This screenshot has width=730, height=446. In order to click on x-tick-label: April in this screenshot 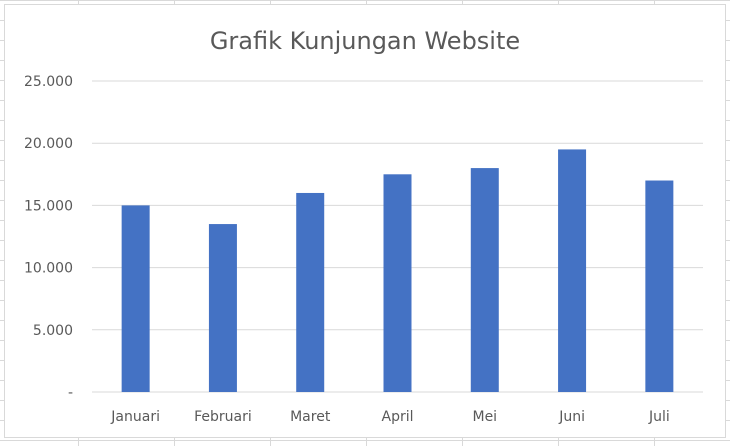, I will do `click(398, 417)`.